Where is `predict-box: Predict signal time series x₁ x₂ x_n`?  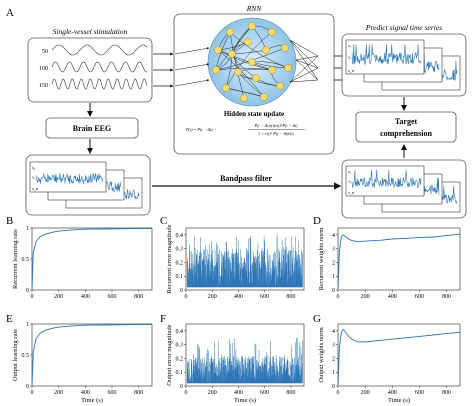
predict-box: Predict signal time series x₁ x₂ x_n is located at coordinates (404, 60).